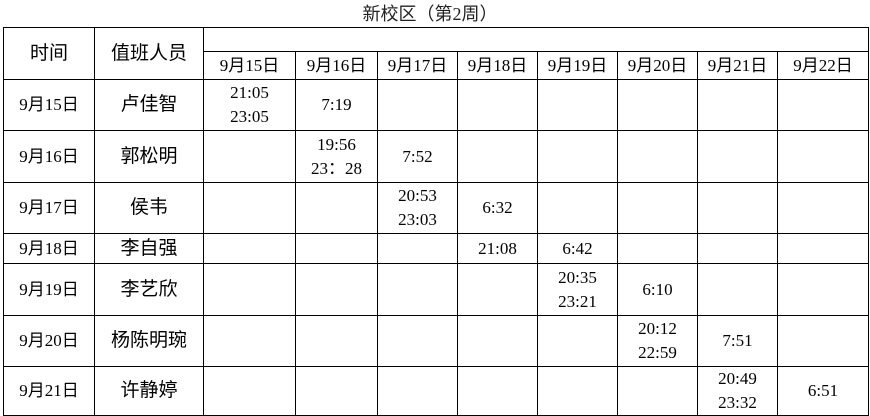  What do you see at coordinates (737, 391) in the screenshot?
I see `time-cell: 20:49 23:32` at bounding box center [737, 391].